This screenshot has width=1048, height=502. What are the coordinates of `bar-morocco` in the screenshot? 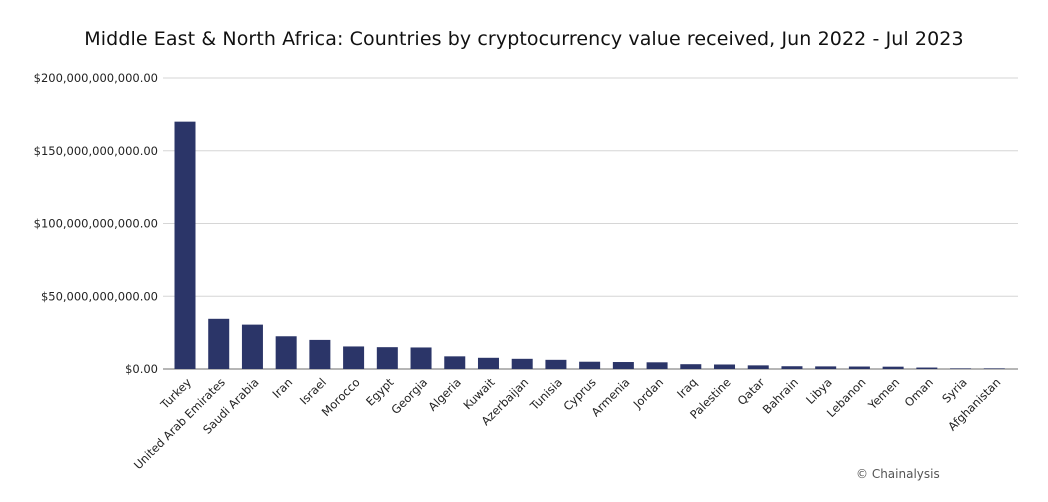 It's located at (354, 357).